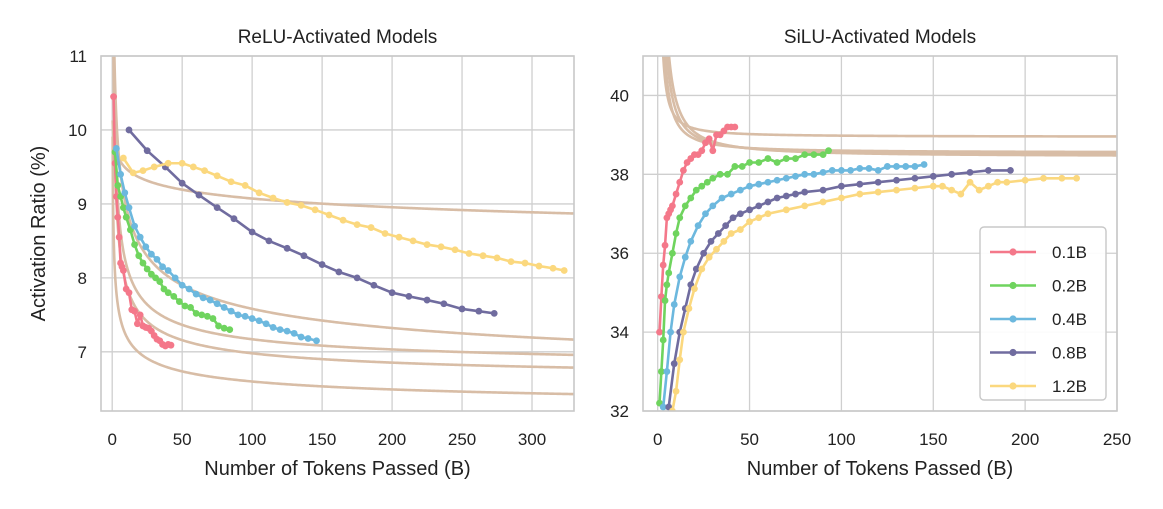 Image resolution: width=1163 pixels, height=509 pixels. What do you see at coordinates (311, 222) in the screenshot?
I see `relu-series-line-0-8b` at bounding box center [311, 222].